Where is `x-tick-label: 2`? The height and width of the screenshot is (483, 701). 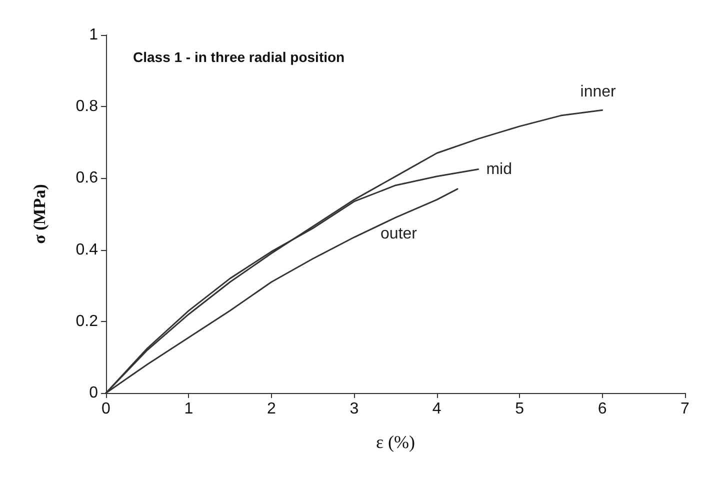 x-tick-label: 2 is located at coordinates (271, 409).